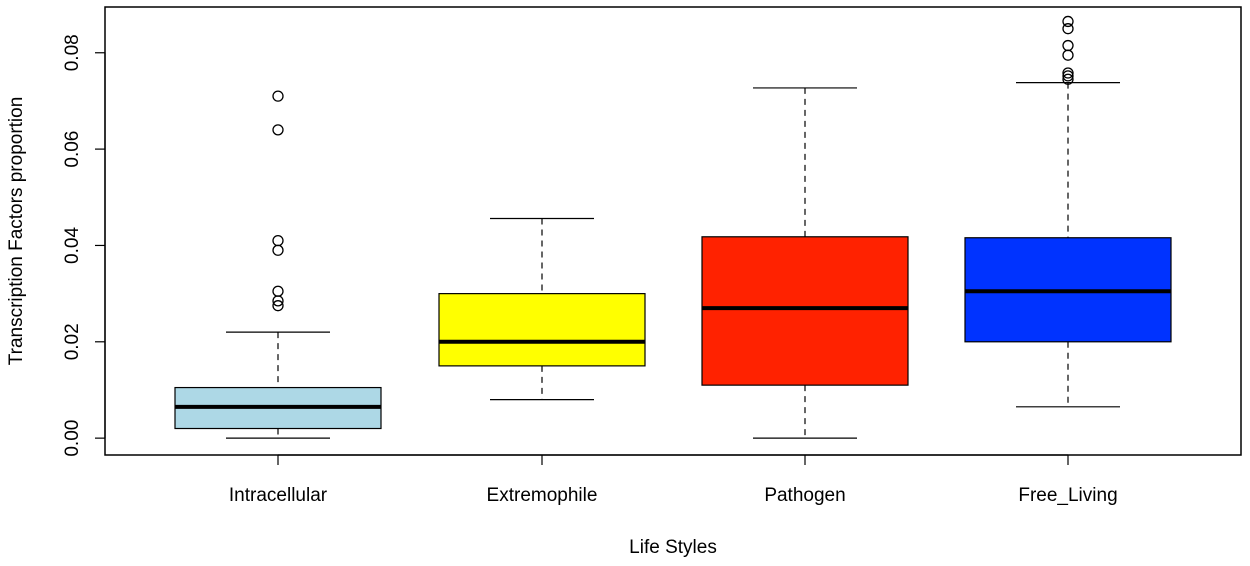 This screenshot has width=1250, height=566. I want to click on x-tick-label: Pathogen, so click(804, 495).